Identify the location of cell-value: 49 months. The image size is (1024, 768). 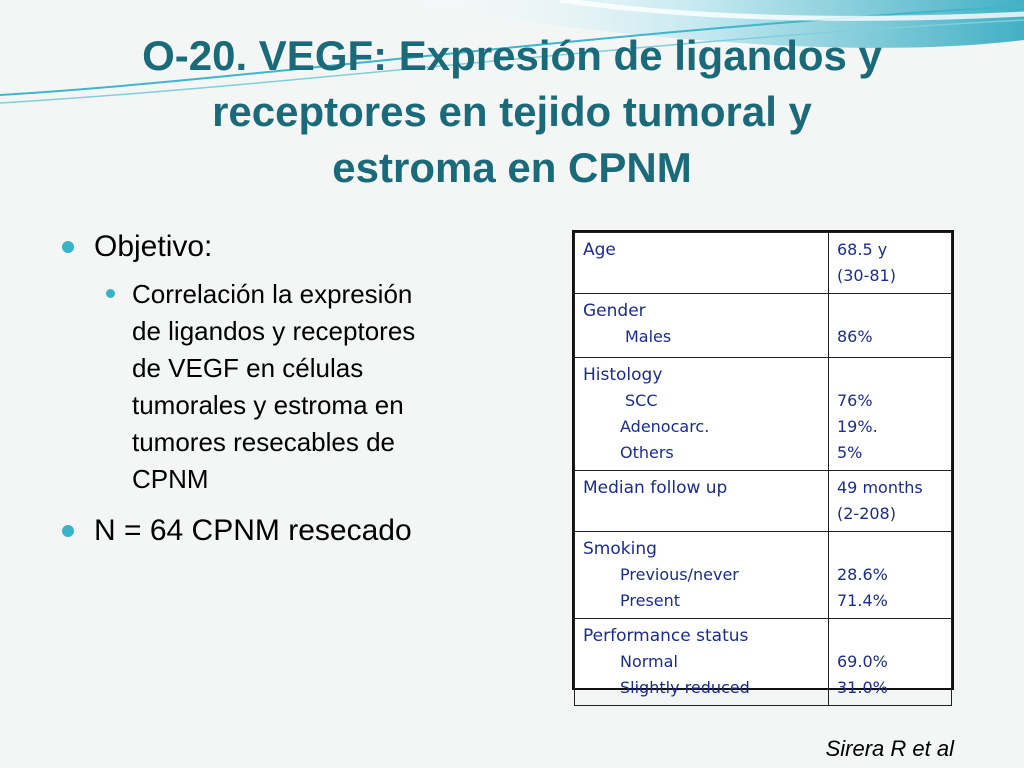
(880, 487).